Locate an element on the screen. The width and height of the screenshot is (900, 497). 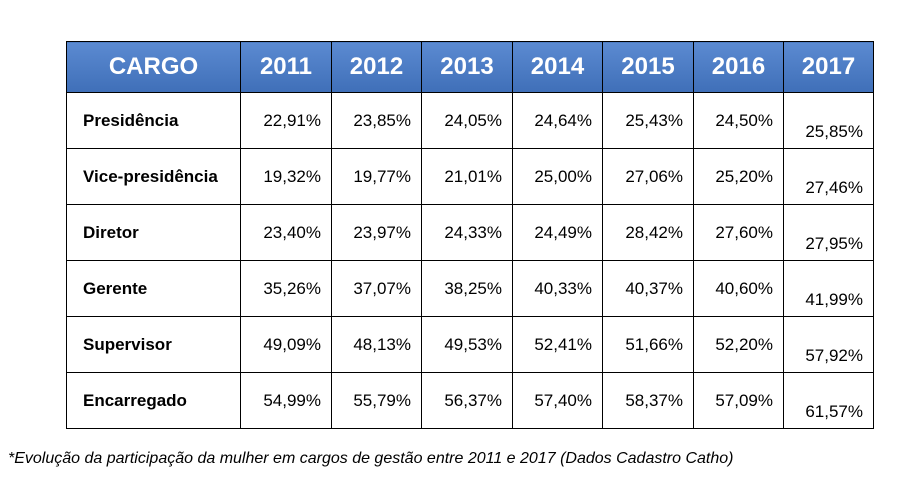
table-cell: 23,97% is located at coordinates (376, 232).